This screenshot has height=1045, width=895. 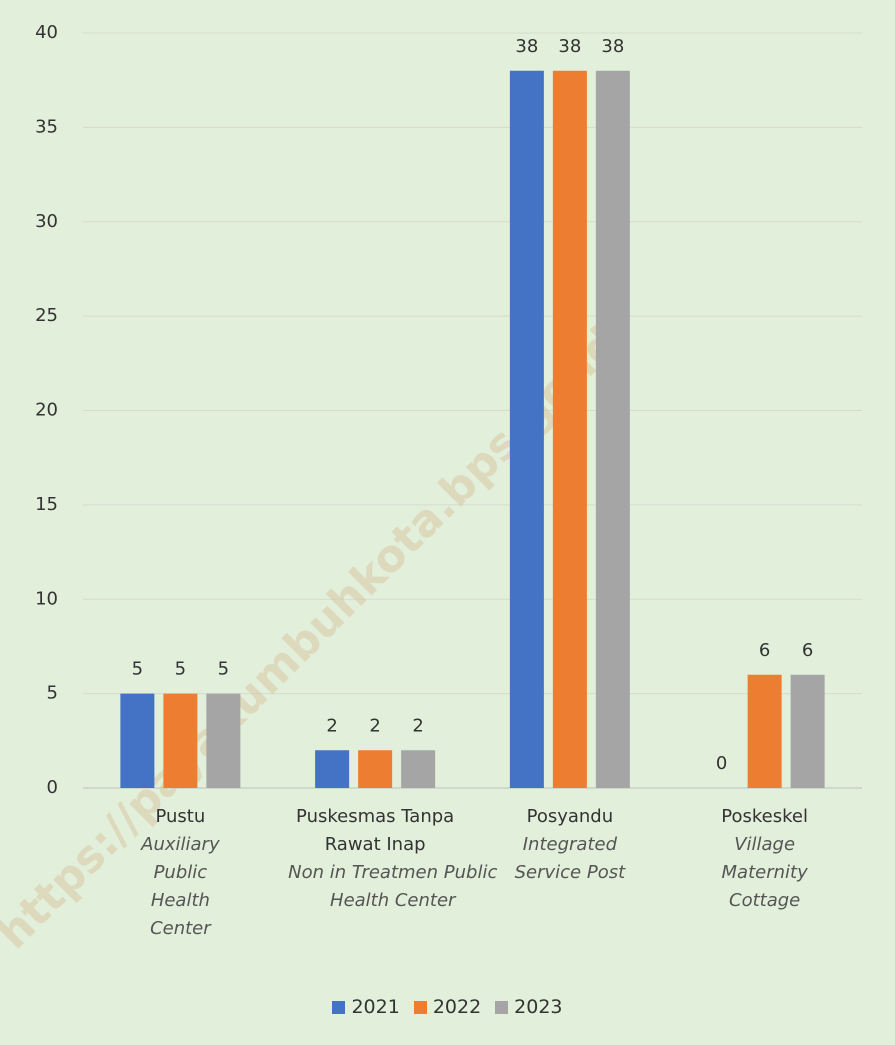 I want to click on x-tick-label-group: Poskeskel Village Maternity Cottage, so click(x=764, y=859).